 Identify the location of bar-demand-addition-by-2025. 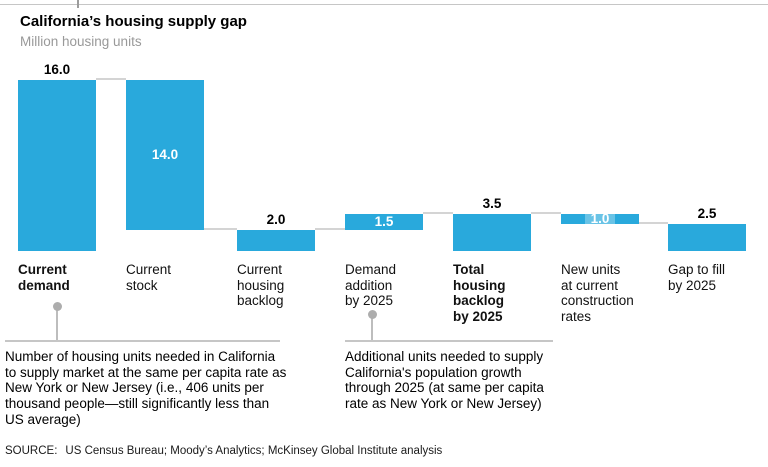
(384, 221).